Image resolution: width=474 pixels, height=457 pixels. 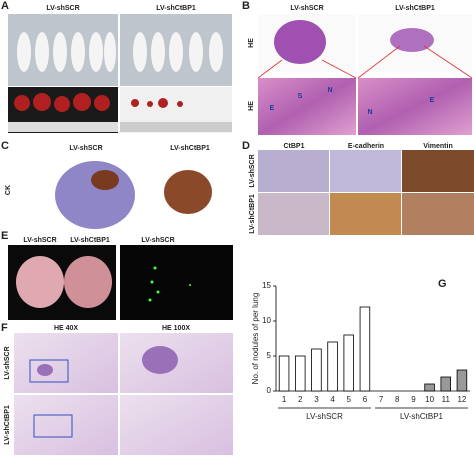 What do you see at coordinates (366, 146) in the screenshot?
I see `label: E-cadherin` at bounding box center [366, 146].